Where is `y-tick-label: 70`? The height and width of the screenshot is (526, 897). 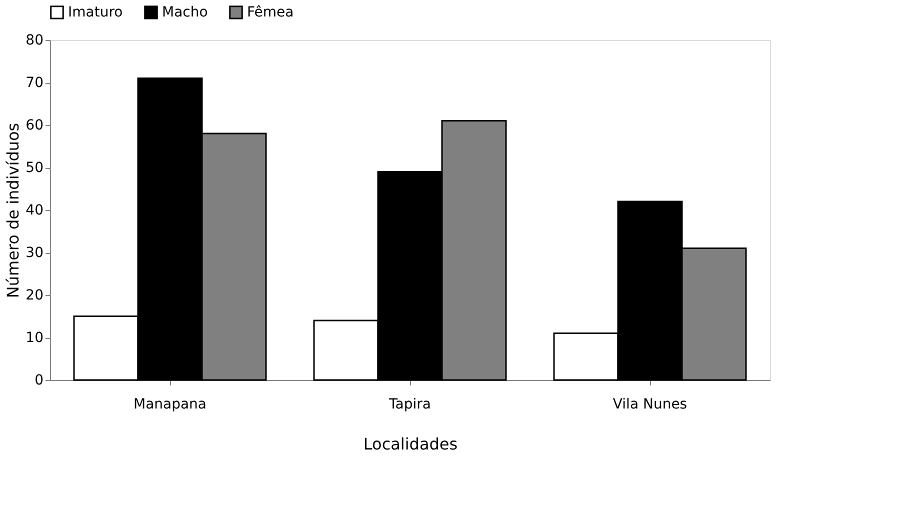 y-tick-label: 70 is located at coordinates (35, 83).